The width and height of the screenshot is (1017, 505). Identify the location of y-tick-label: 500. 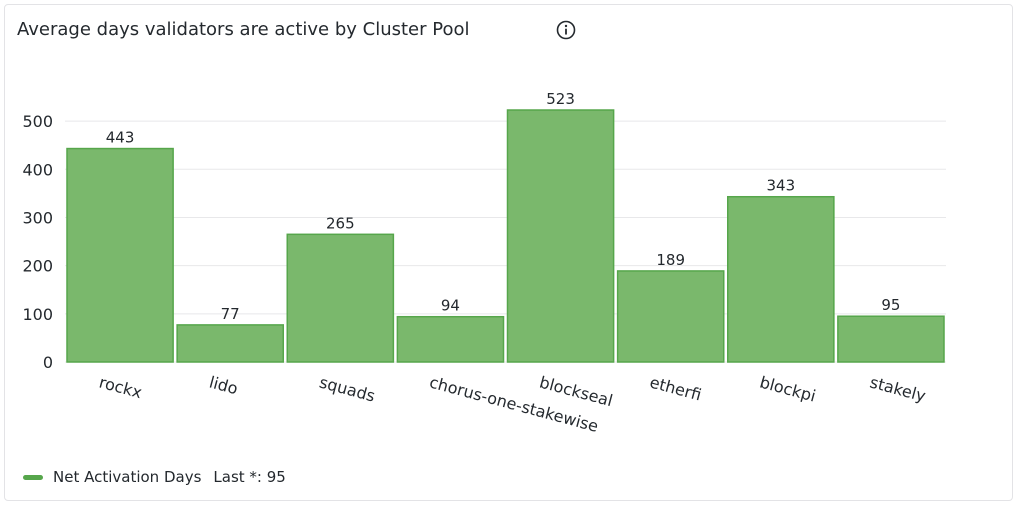
(37, 121).